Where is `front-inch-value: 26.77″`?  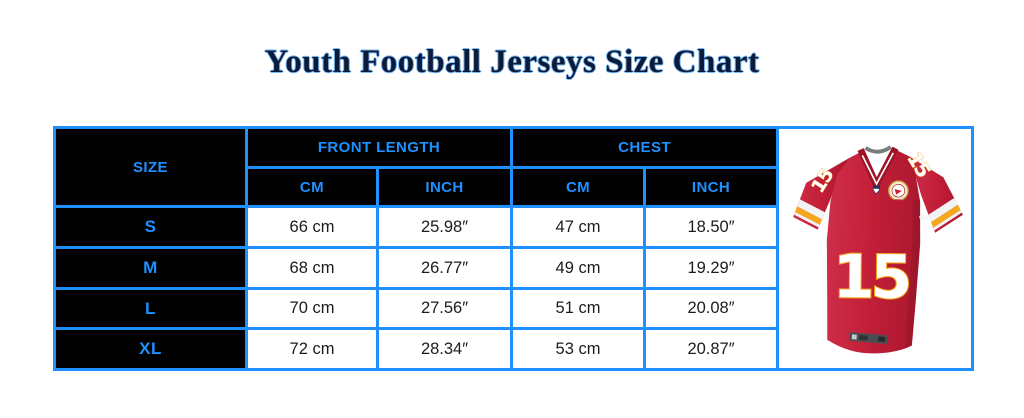
front-inch-value: 26.77″ is located at coordinates (444, 268).